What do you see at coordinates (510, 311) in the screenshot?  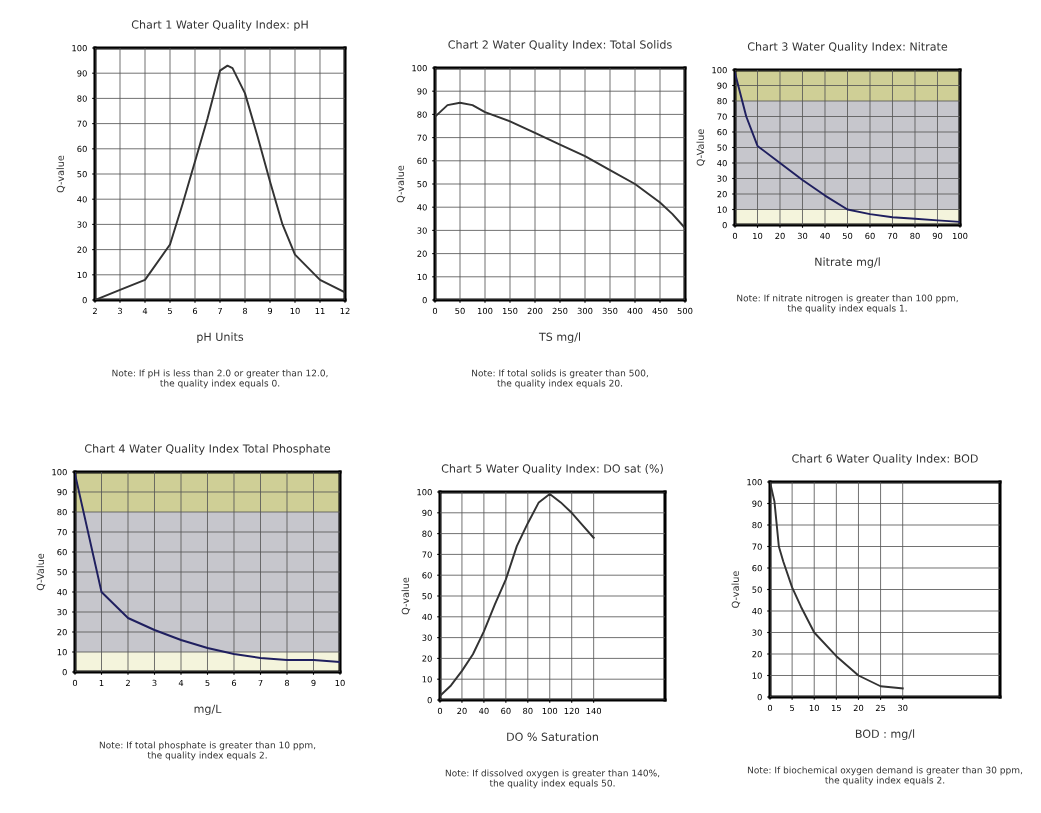 I see `x-tick-label: 150` at bounding box center [510, 311].